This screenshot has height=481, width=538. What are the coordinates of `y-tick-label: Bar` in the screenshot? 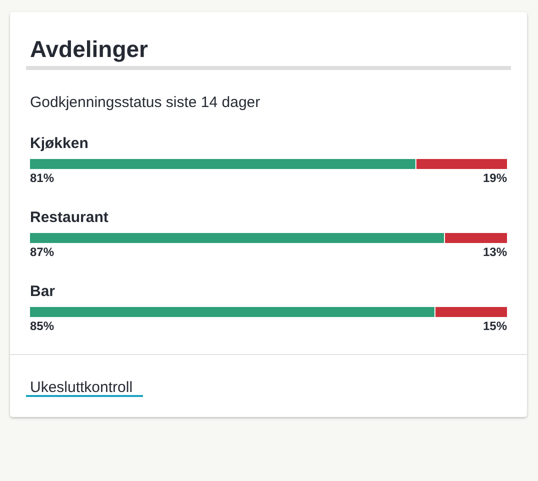 It's located at (43, 291).